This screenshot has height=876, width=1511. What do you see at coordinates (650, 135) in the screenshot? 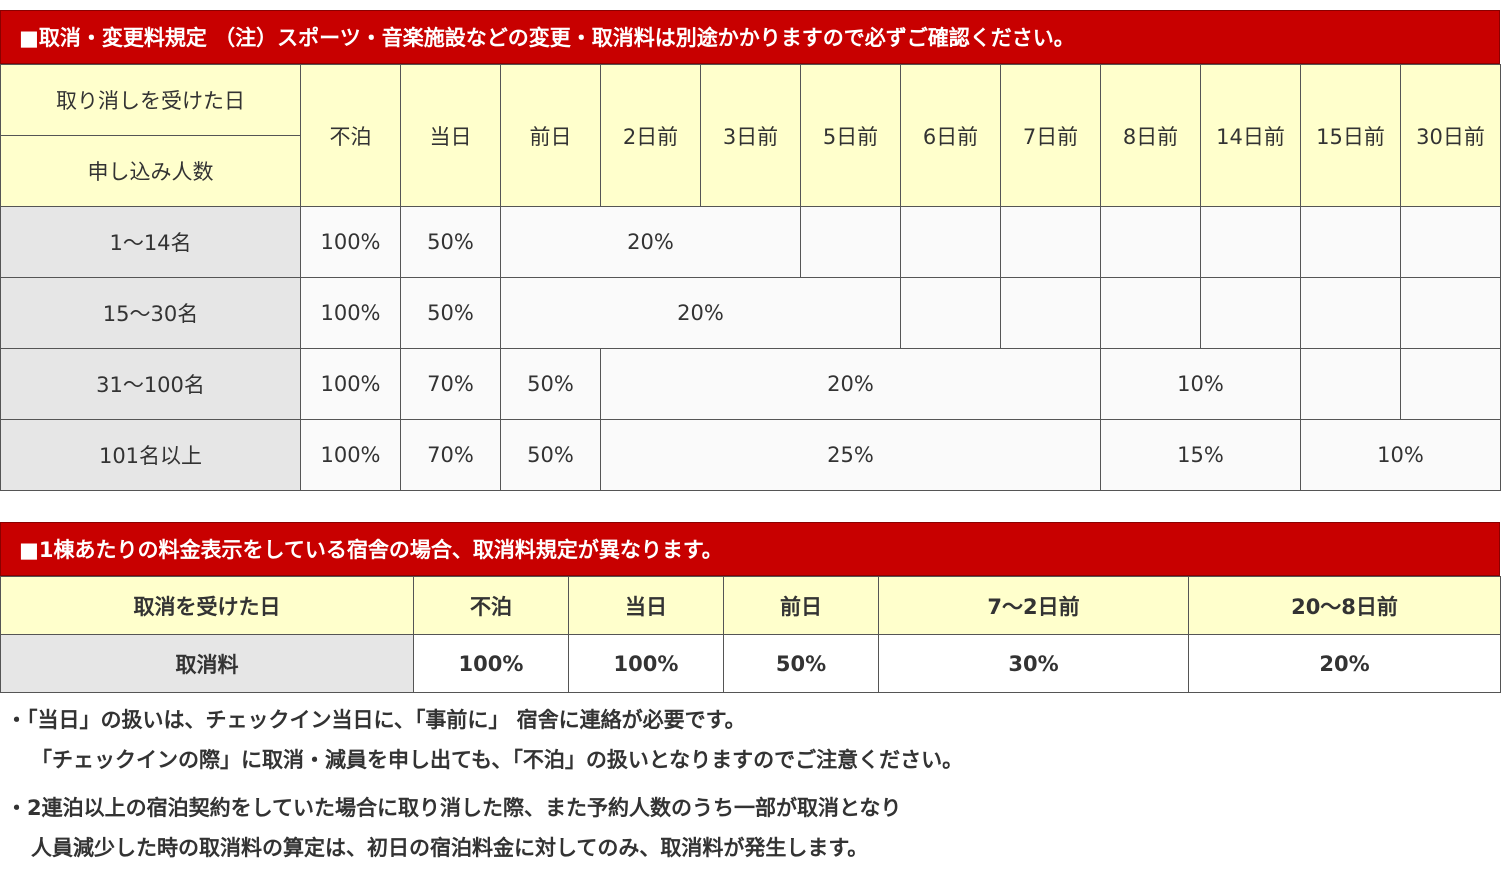
I see `col-header: 2日前` at bounding box center [650, 135].